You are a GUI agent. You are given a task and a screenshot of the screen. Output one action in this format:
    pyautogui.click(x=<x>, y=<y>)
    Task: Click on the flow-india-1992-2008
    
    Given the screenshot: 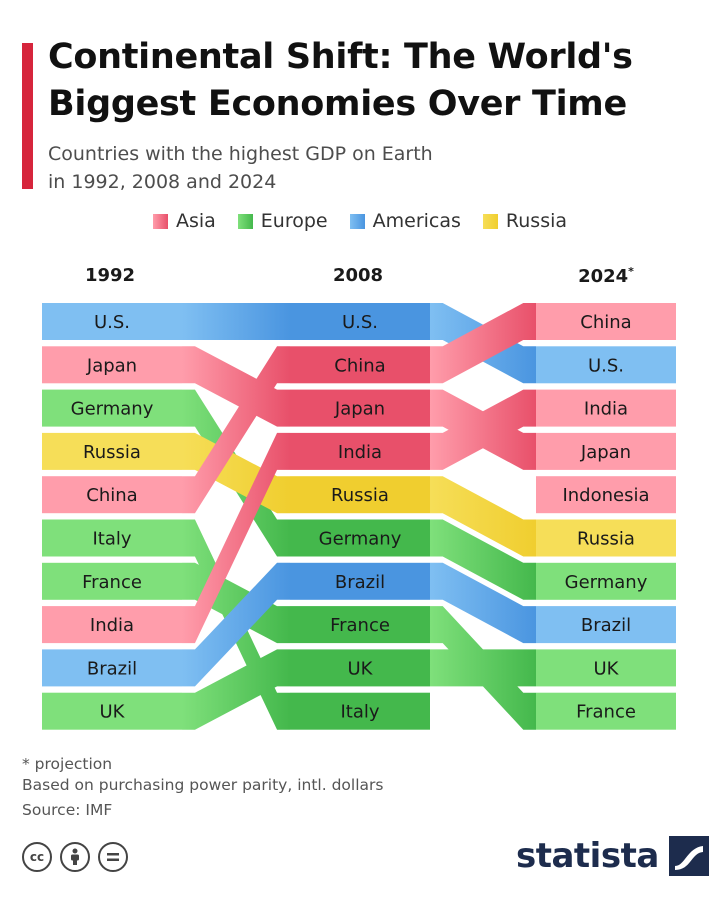 What is the action you would take?
    pyautogui.click(x=236, y=538)
    